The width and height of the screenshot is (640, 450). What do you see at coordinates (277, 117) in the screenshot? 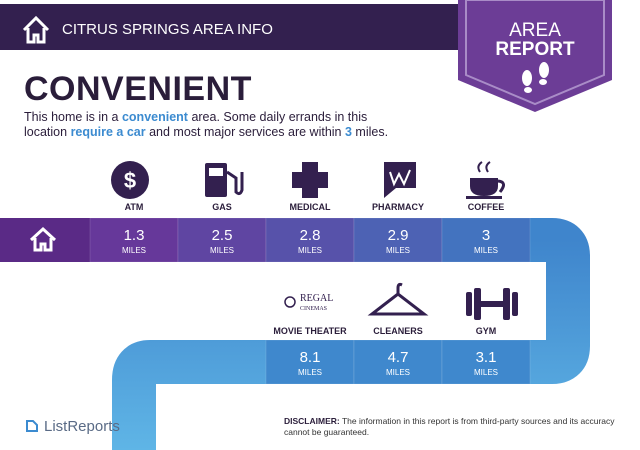
I see `text: area. Some daily errands in this` at bounding box center [277, 117].